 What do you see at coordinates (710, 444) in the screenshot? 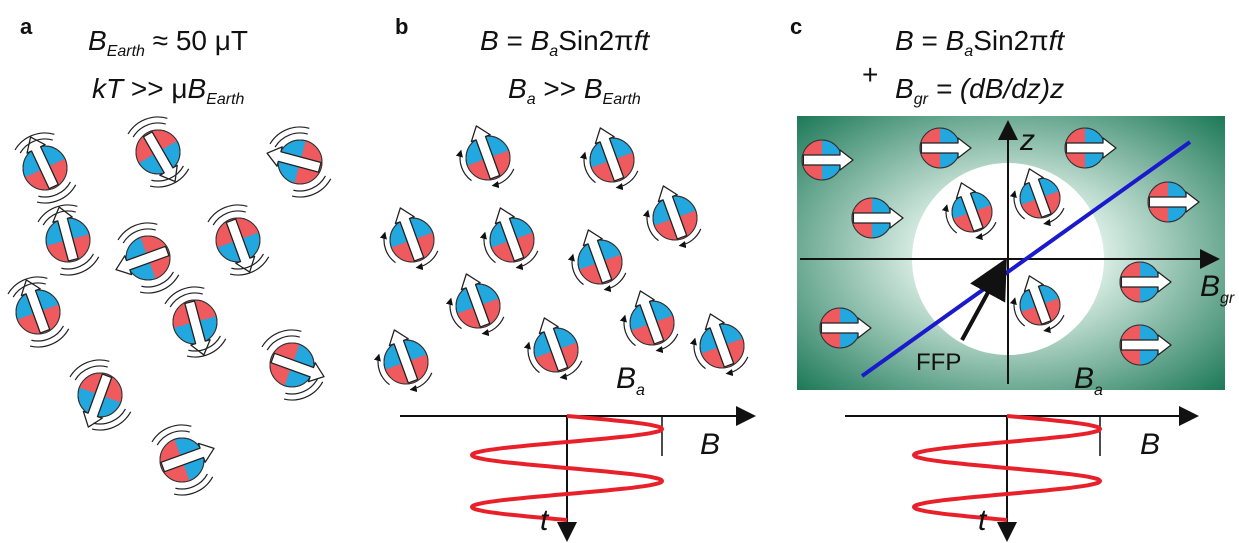
I see `panel-b-b-axis-label: B` at bounding box center [710, 444].